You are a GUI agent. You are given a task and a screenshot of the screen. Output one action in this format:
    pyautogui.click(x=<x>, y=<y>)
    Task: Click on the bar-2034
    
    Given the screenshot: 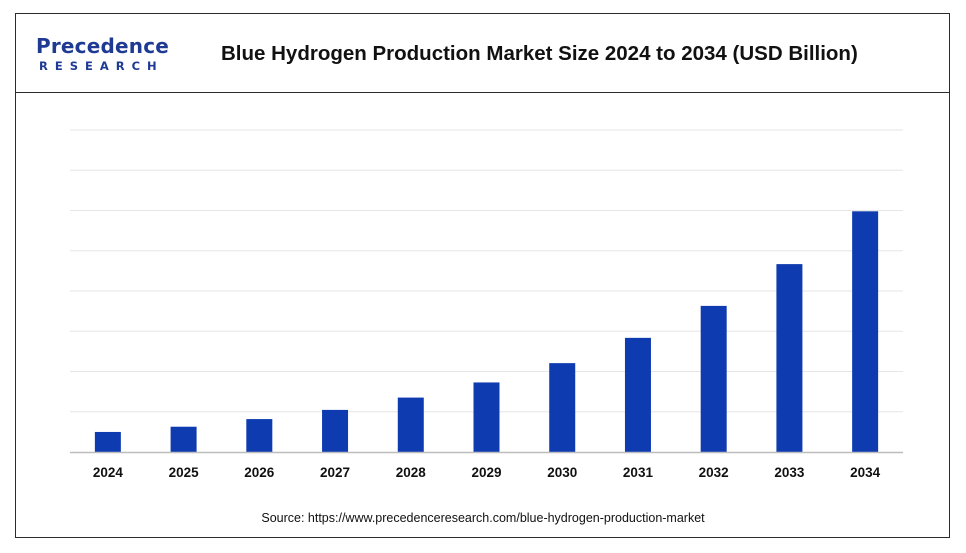 What is the action you would take?
    pyautogui.click(x=865, y=331)
    